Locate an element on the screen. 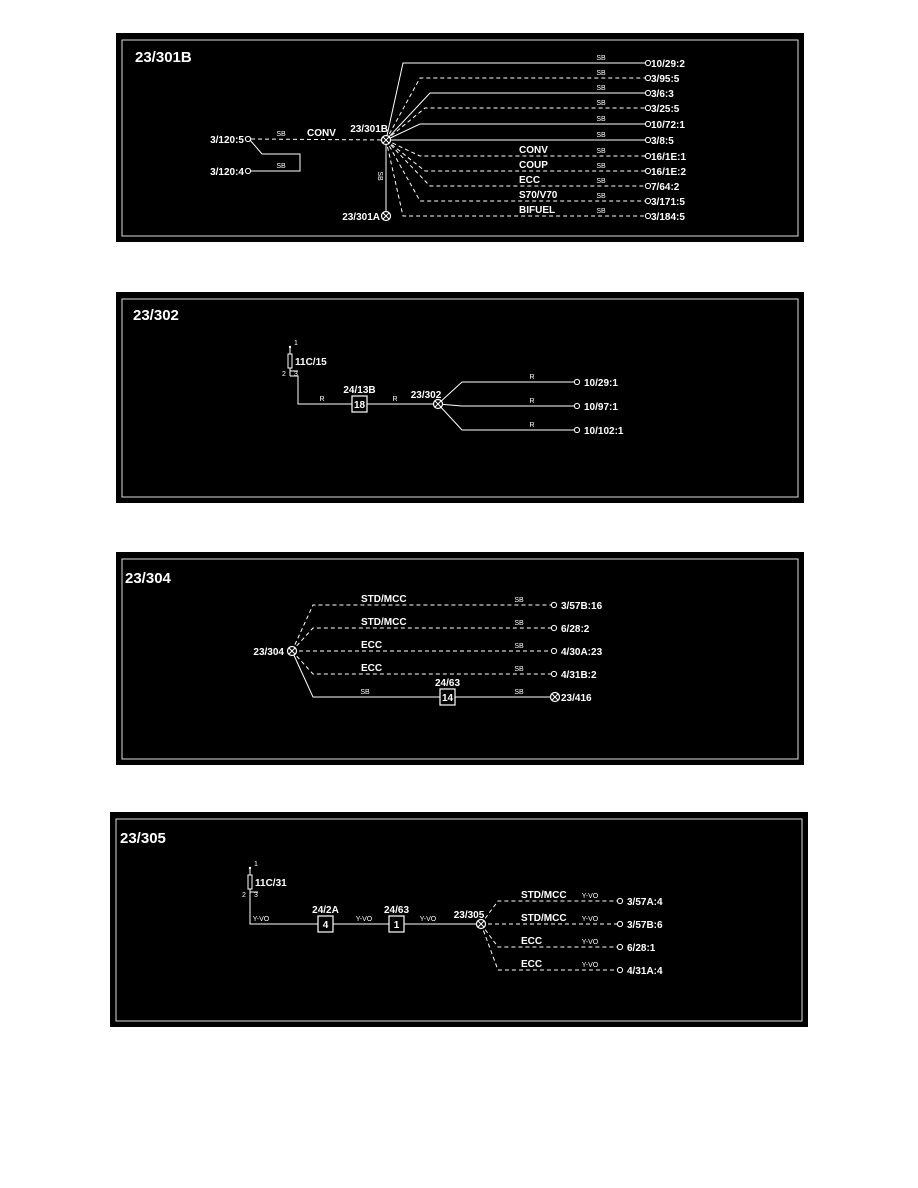 This screenshot has width=918, height=1188. wire-branch: 3/57A:4 Y-VO STD/MCC is located at coordinates (571, 907).